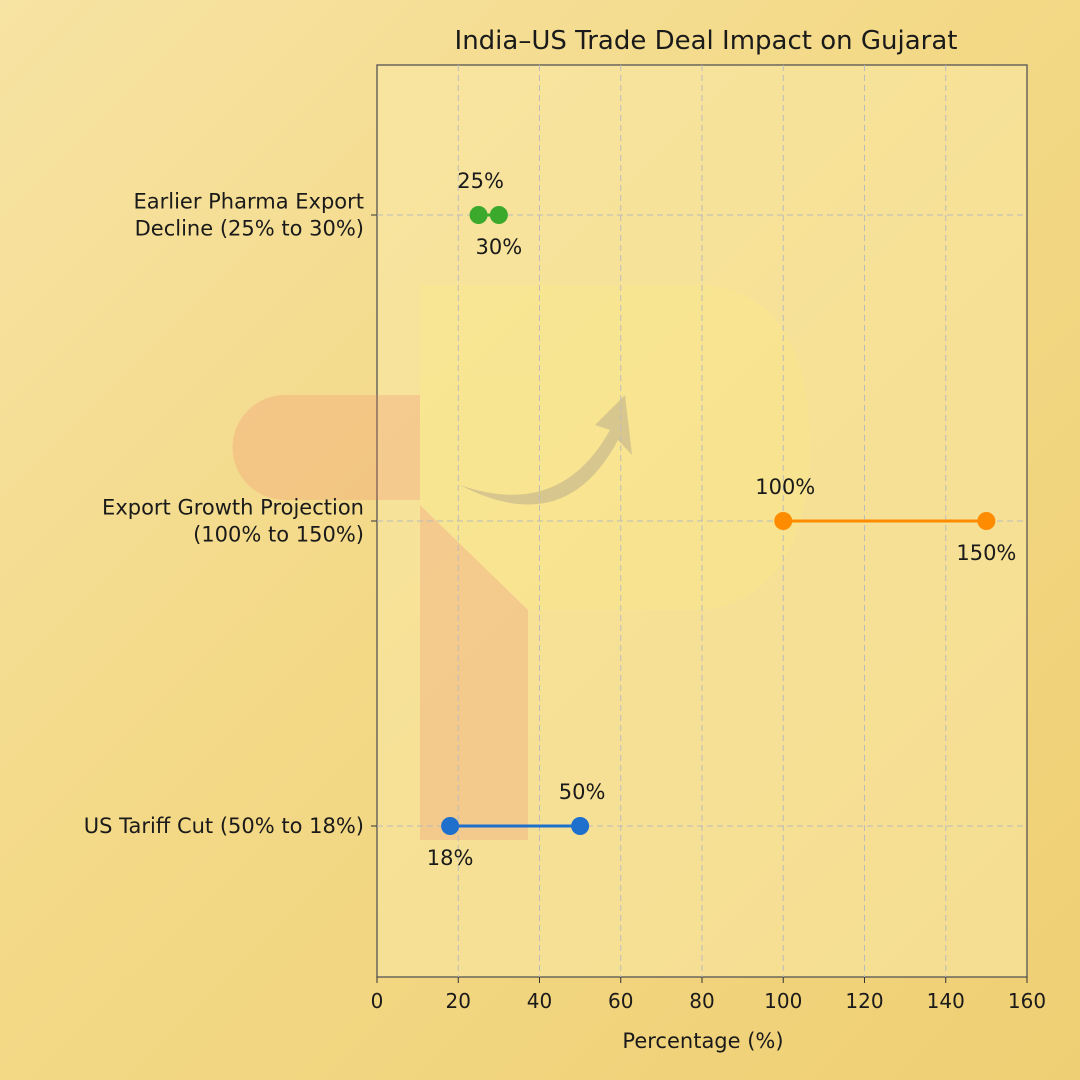 This screenshot has width=1080, height=1080. Describe the element at coordinates (701, 1001) in the screenshot. I see `x-tick-label: 80` at that location.